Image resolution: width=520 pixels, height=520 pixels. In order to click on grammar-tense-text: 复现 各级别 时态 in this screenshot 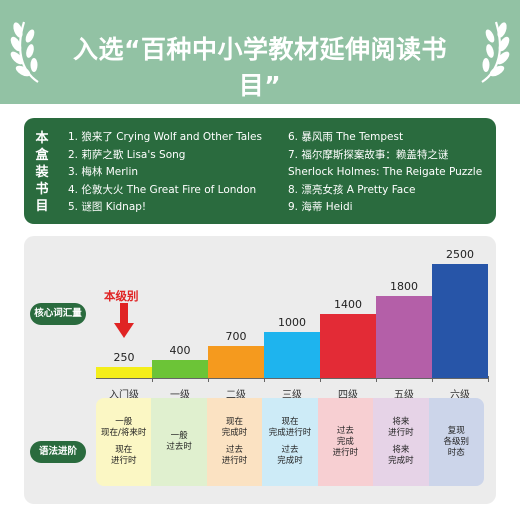, I will do `click(456, 441)`.